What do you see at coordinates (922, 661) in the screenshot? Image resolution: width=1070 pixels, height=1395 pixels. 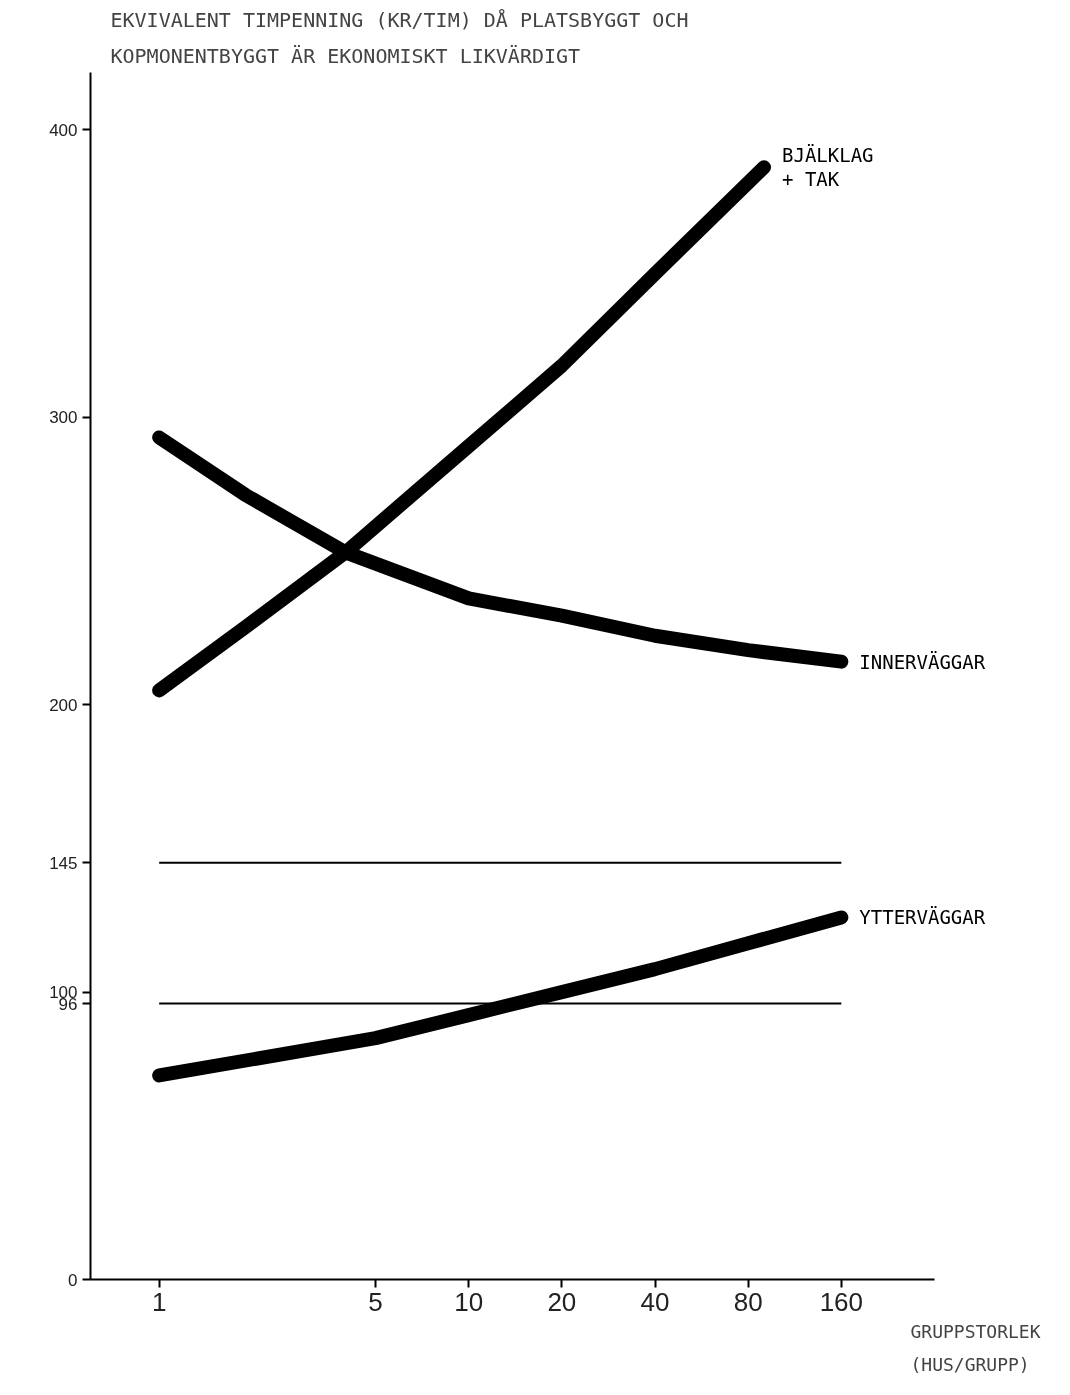 I see `series-label: INNERVÄGGAR` at bounding box center [922, 661].